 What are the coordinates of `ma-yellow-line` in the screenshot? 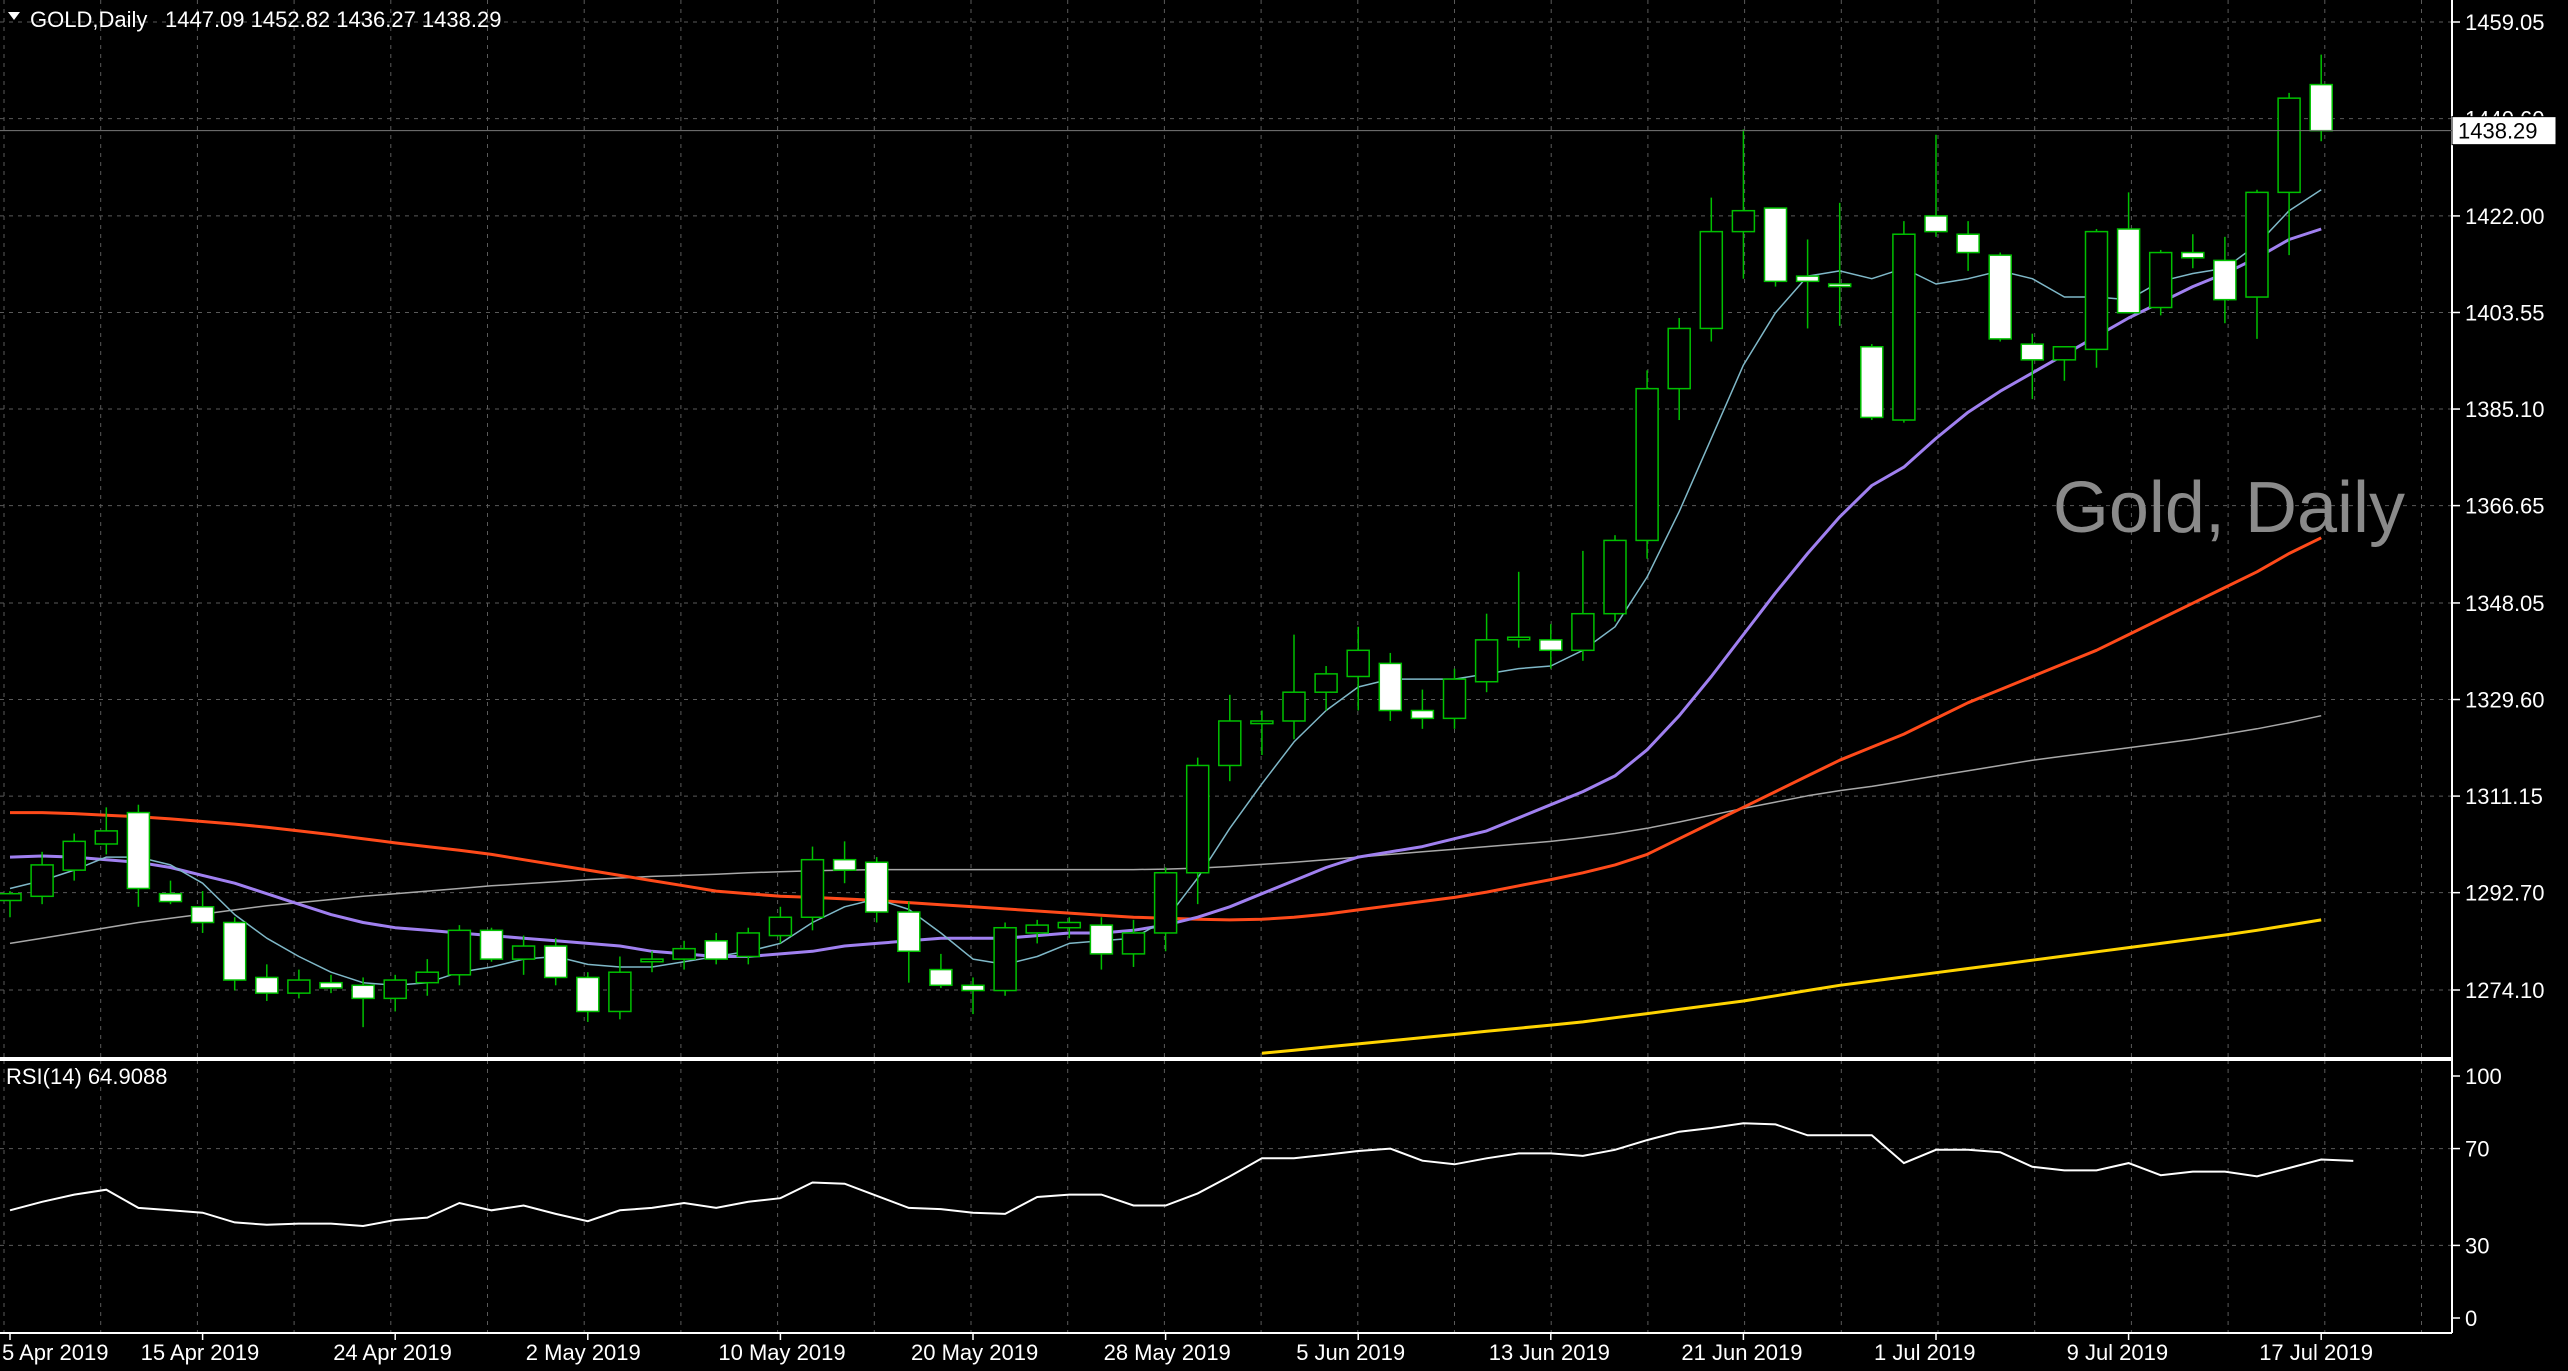 It's located at (1791, 986).